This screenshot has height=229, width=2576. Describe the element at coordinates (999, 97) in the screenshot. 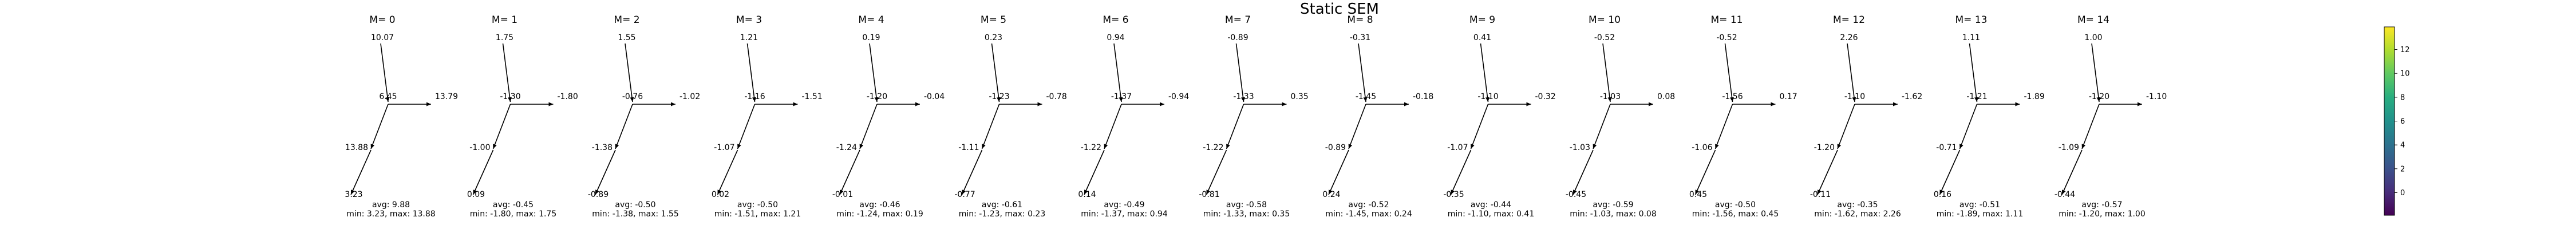

I see `center-node-value: -1.23` at that location.